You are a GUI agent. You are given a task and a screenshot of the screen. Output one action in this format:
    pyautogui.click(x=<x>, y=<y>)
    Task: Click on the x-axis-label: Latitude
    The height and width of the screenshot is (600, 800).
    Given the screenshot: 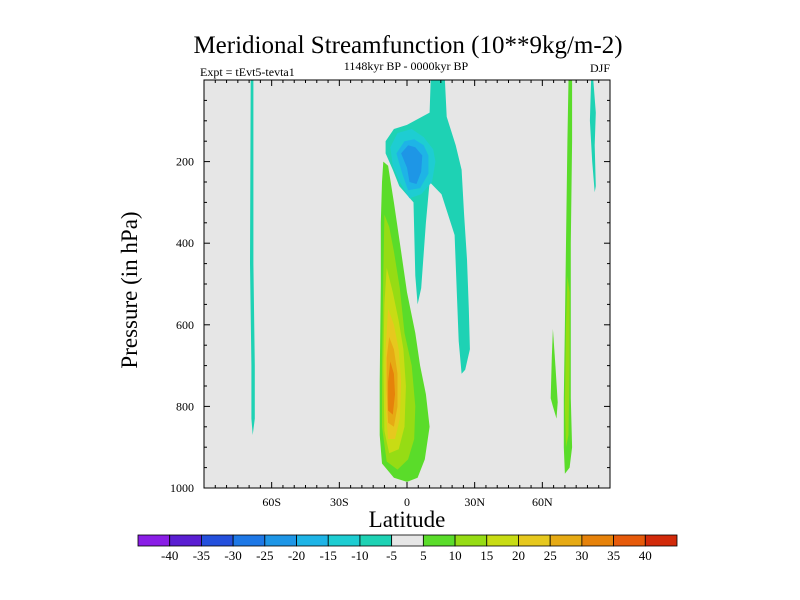 What is the action you would take?
    pyautogui.click(x=407, y=519)
    